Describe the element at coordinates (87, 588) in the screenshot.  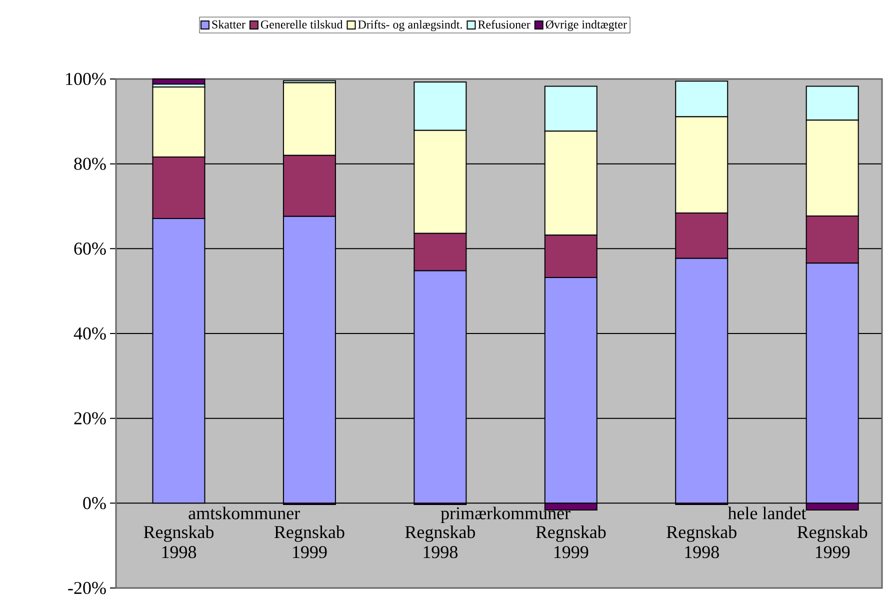
I see `y-tick-label: -20%` at that location.